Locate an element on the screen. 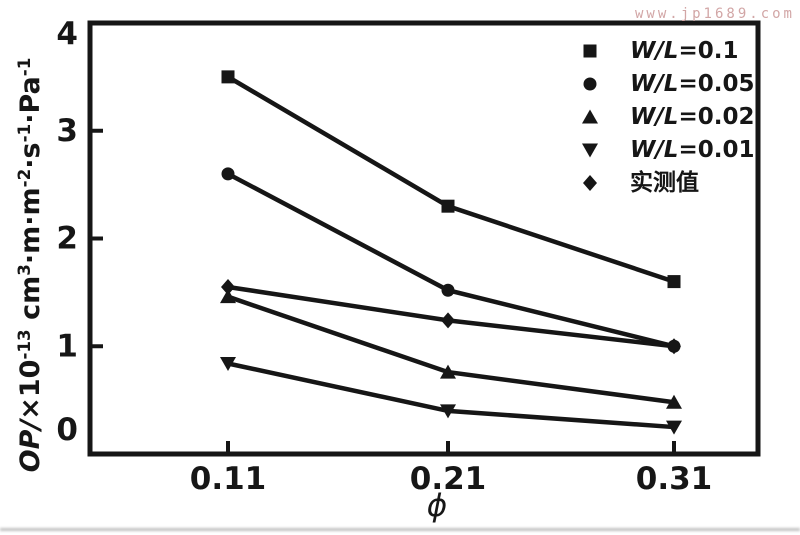  y-tick-label: 0 is located at coordinates (67, 430).